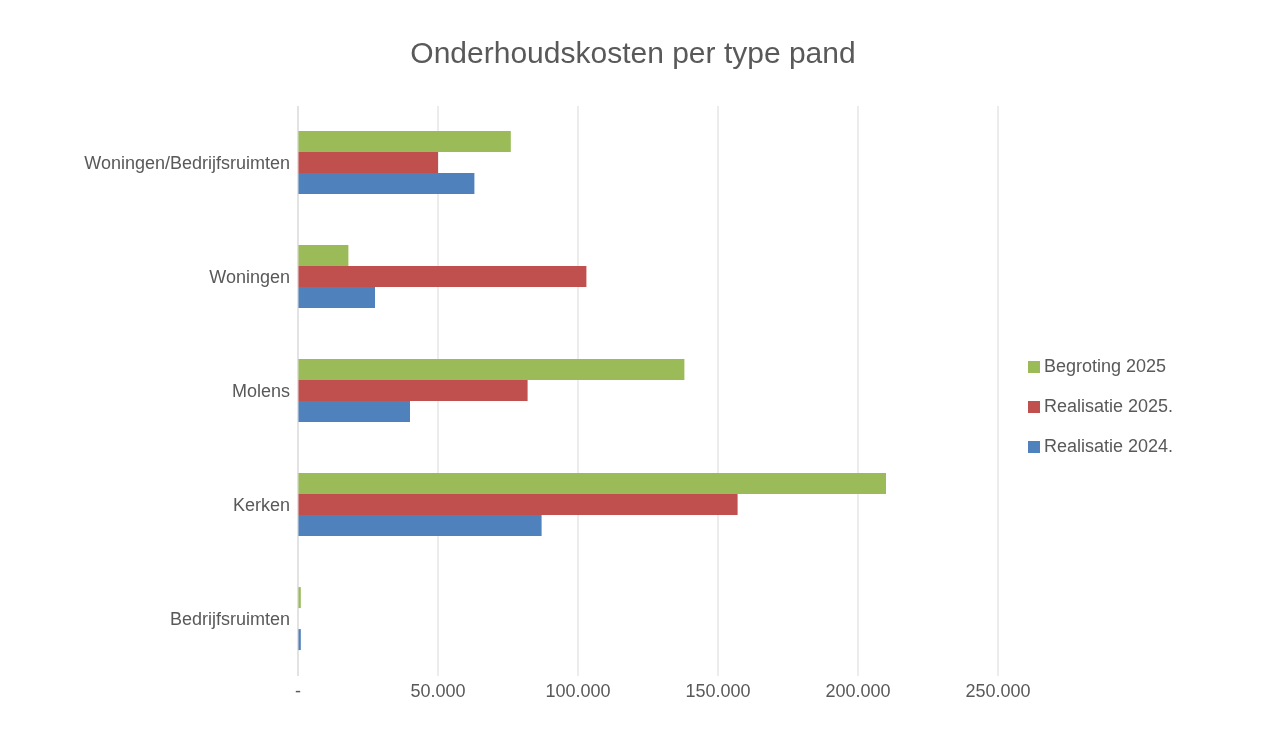 This screenshot has height=733, width=1266. Describe the element at coordinates (298, 690) in the screenshot. I see `x-tick-label: -` at that location.